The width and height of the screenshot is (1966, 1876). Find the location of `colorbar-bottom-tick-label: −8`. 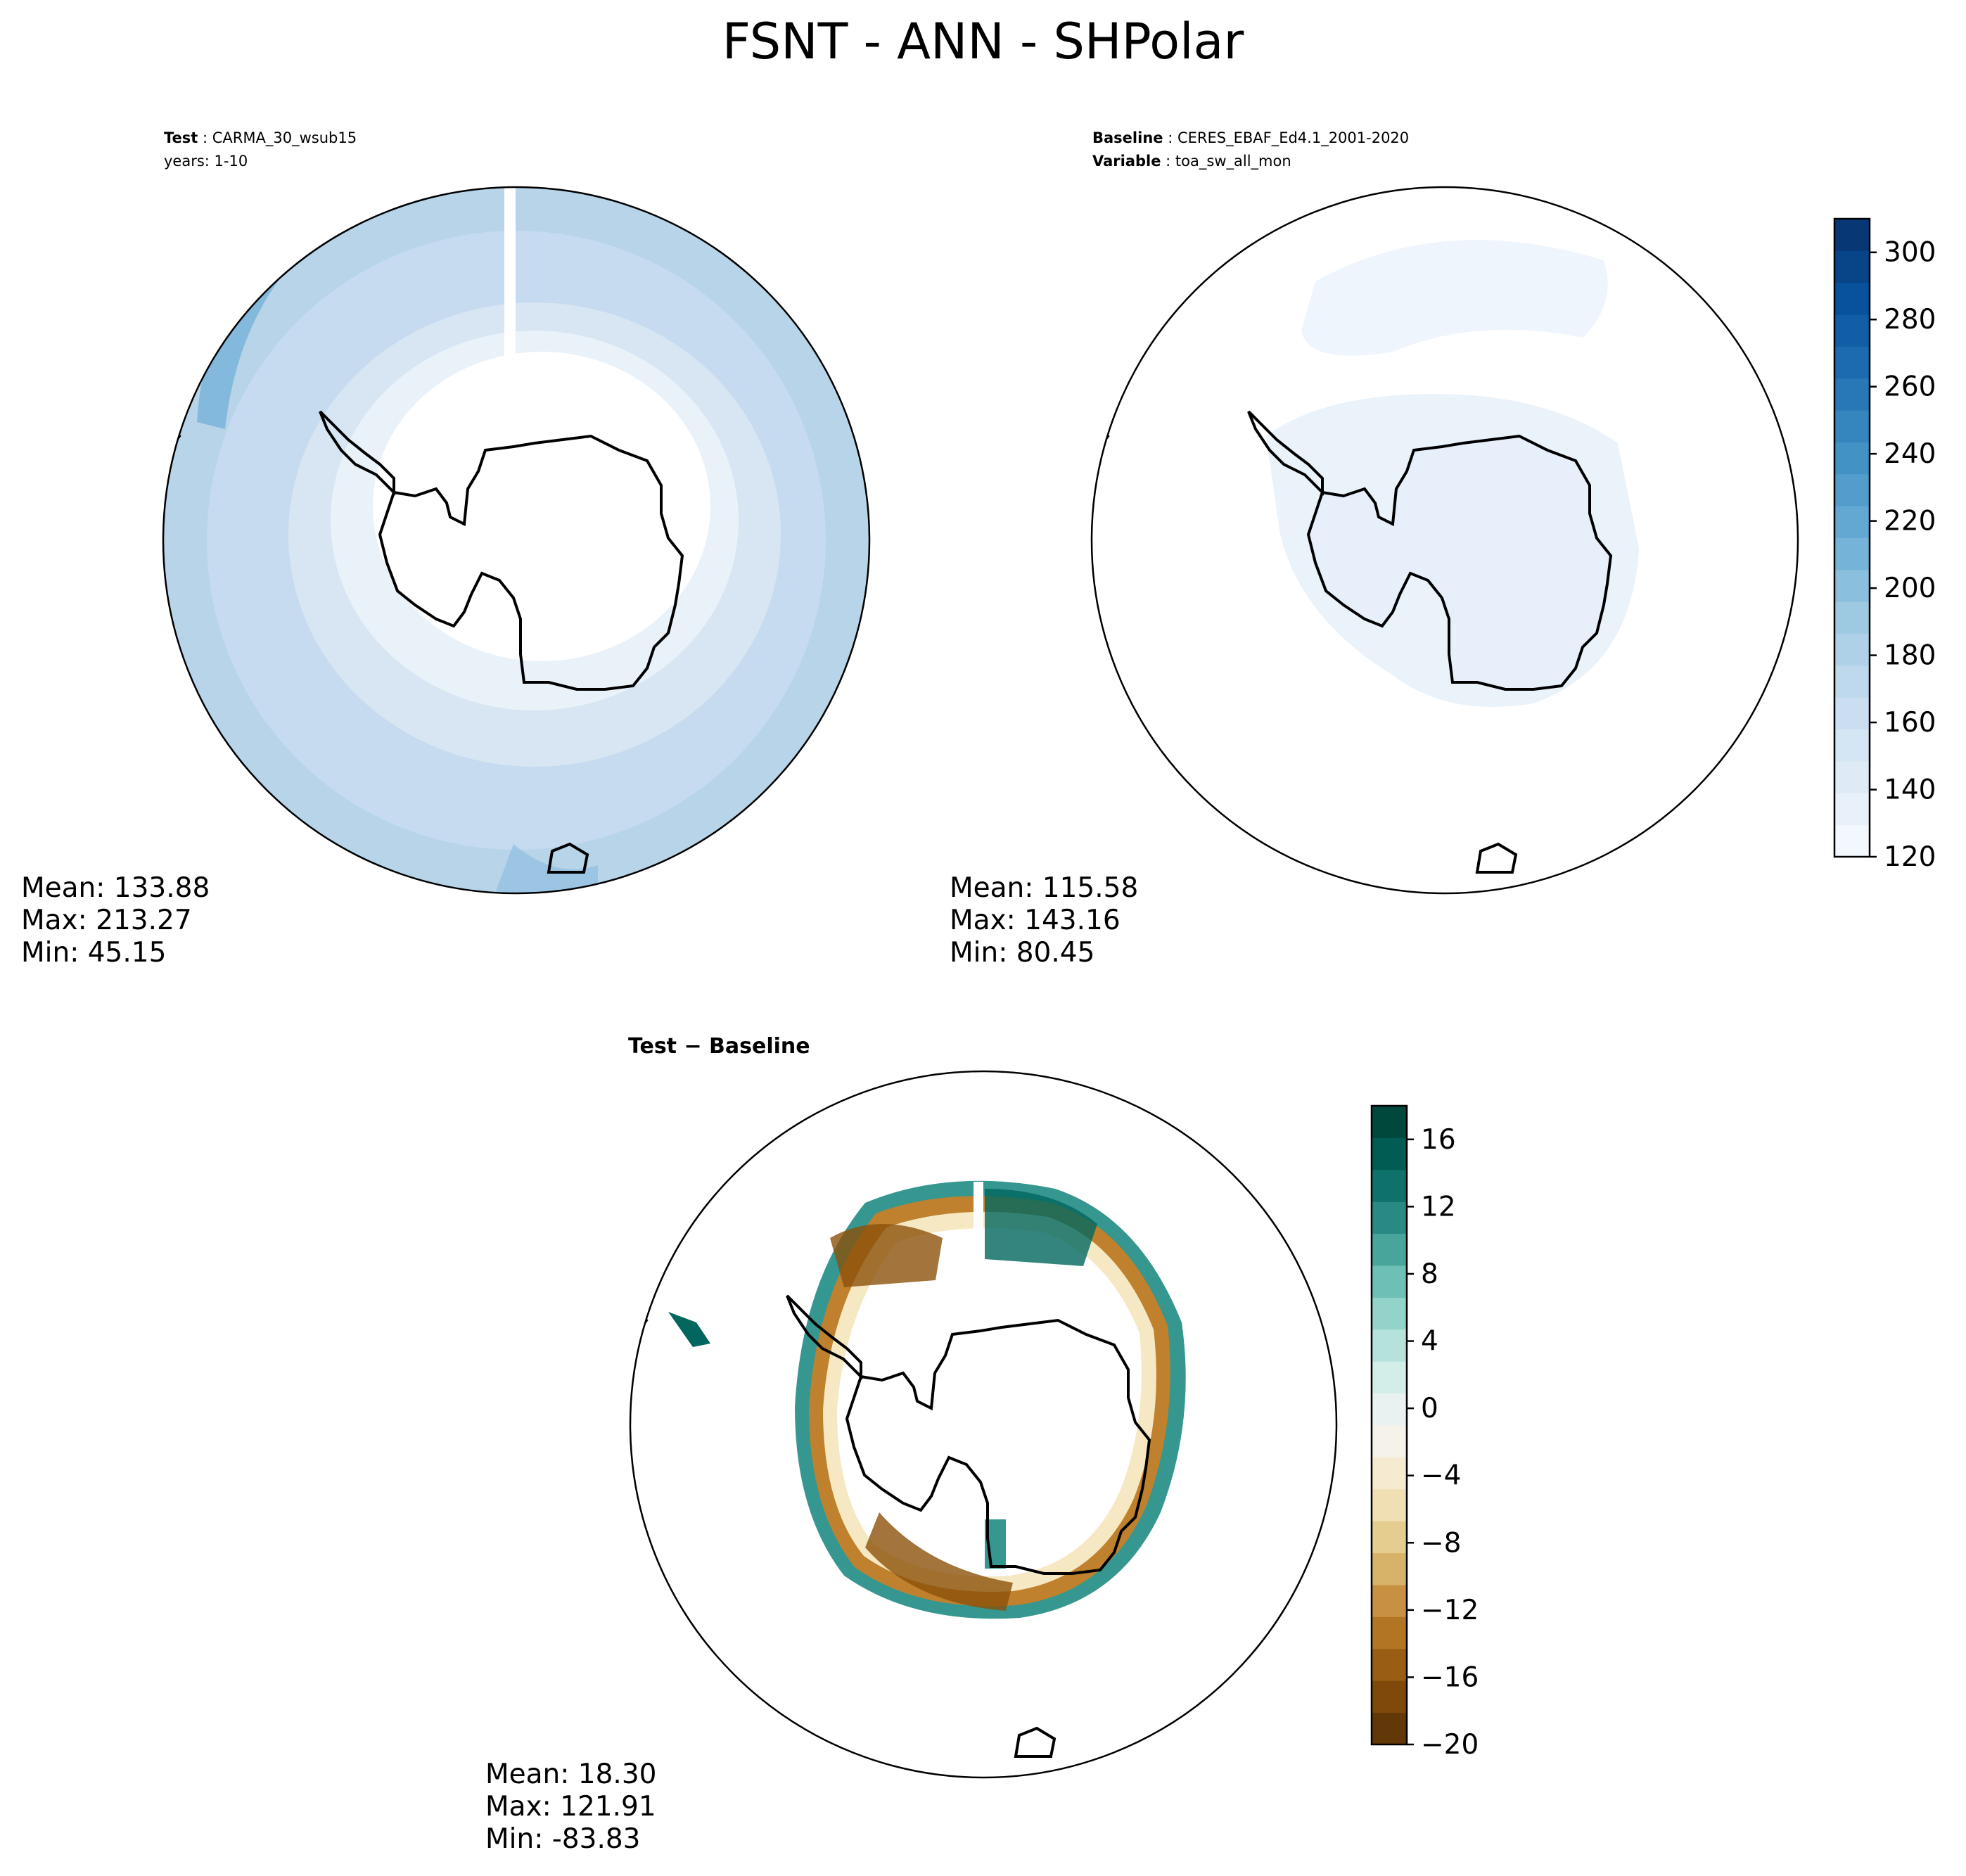

colorbar-bottom-tick-label: −8 is located at coordinates (1441, 1543).